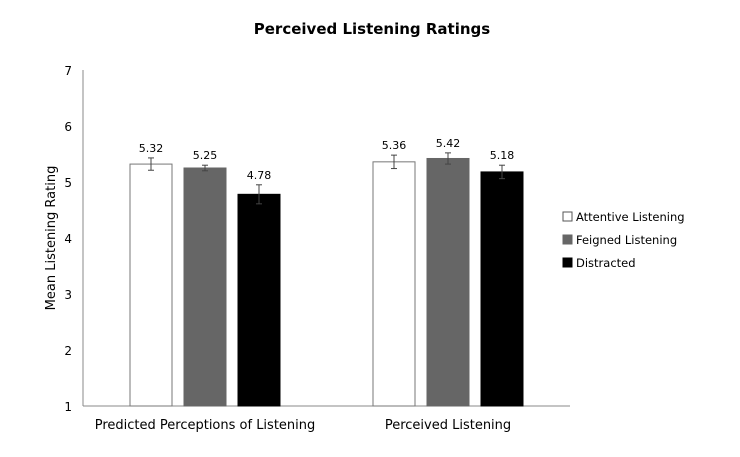 This screenshot has width=740, height=457. What do you see at coordinates (68, 351) in the screenshot?
I see `y-tick-label: 2` at bounding box center [68, 351].